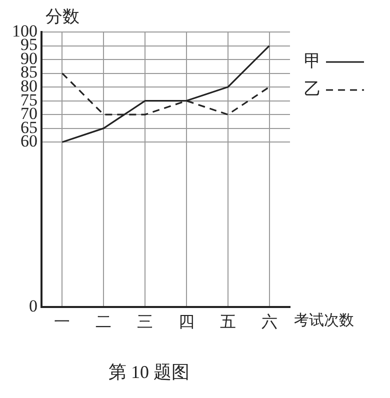 This screenshot has width=390, height=398. What do you see at coordinates (186, 323) in the screenshot?
I see `x-tick-label: 四` at bounding box center [186, 323].